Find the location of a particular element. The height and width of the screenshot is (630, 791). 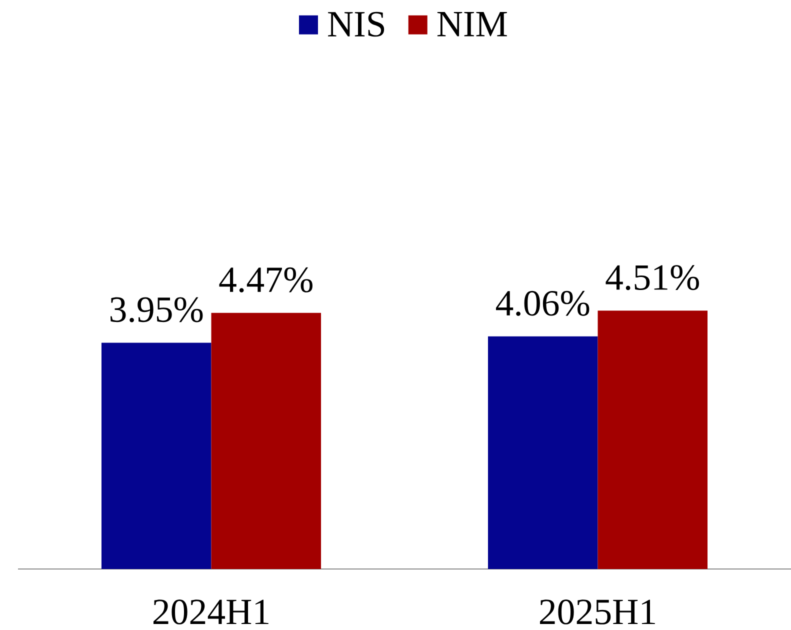

data-label: 3.95% is located at coordinates (156, 309).